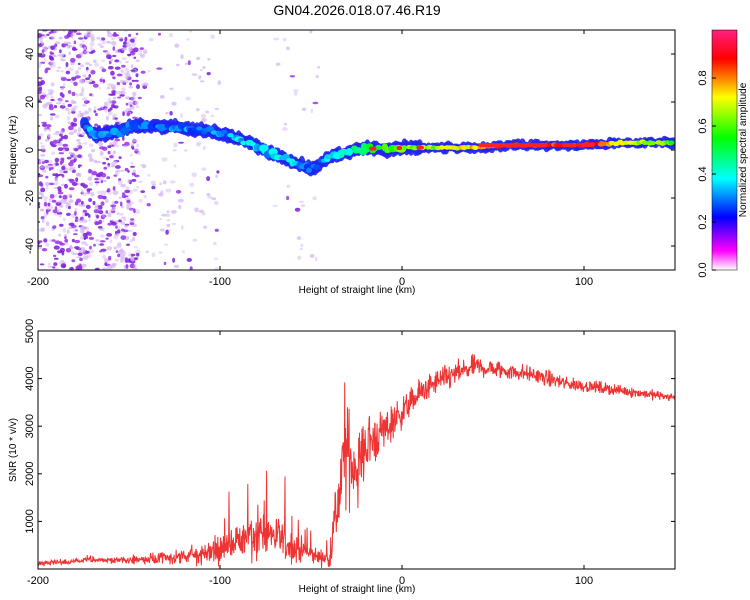 This screenshot has width=750, height=600. What do you see at coordinates (38, 282) in the screenshot?
I see `spectrogram-xtick-label: -200` at bounding box center [38, 282].